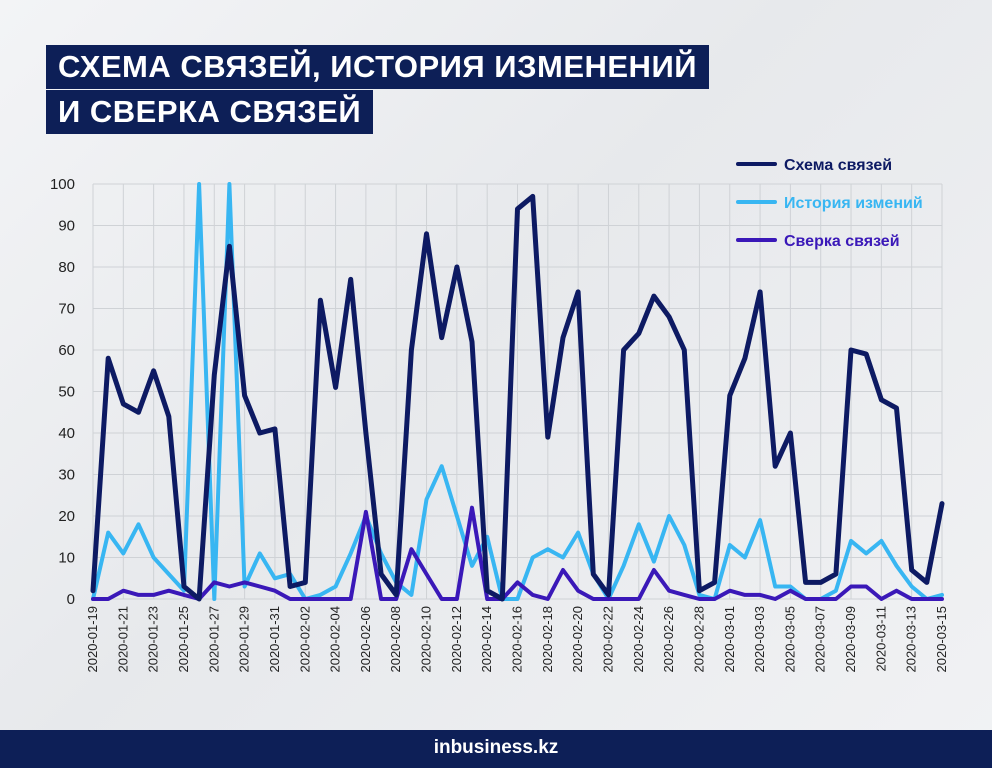  What do you see at coordinates (638, 639) in the screenshot?
I see `x-tick-label: 2020-02-24` at bounding box center [638, 639].